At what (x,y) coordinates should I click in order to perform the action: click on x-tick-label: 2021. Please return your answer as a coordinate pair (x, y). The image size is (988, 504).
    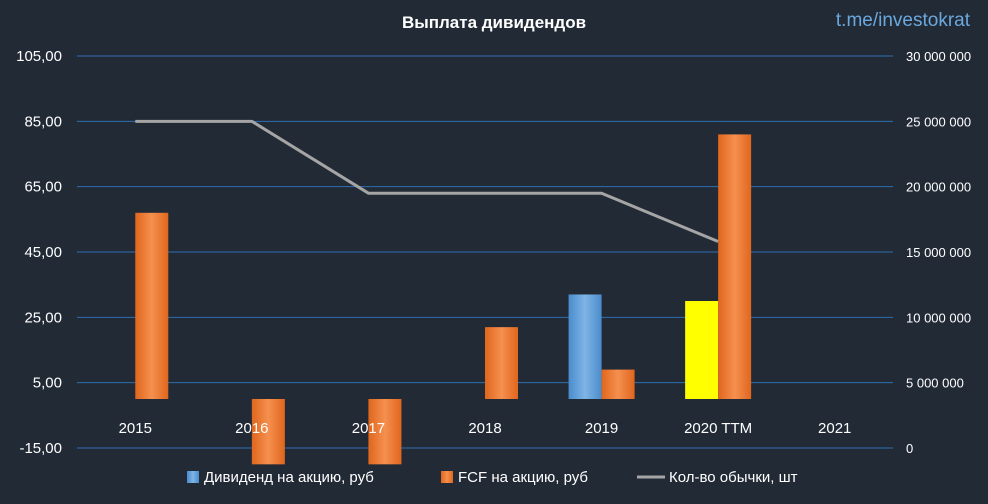
    Looking at the image, I should click on (834, 428).